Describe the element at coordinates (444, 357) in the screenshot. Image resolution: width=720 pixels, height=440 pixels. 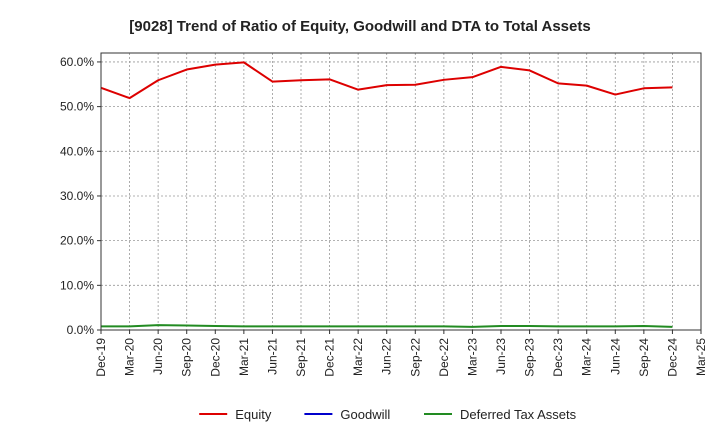
I see `x-tick-label: Dec-22` at that location.